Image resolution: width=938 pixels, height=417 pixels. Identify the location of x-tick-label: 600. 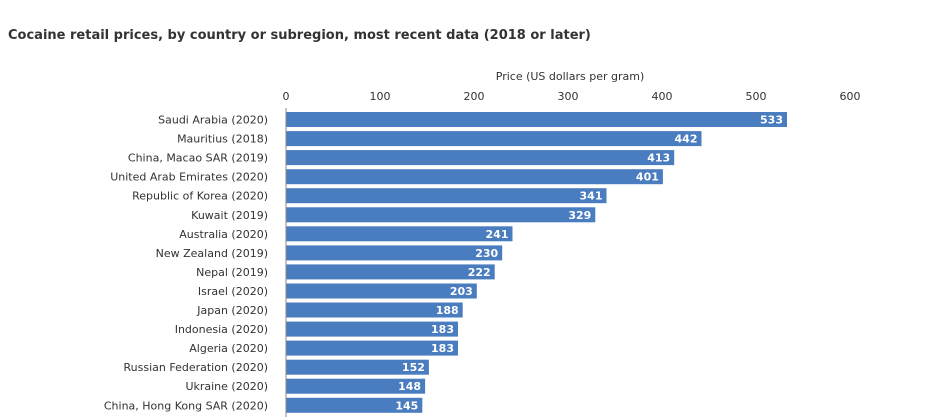
(850, 96).